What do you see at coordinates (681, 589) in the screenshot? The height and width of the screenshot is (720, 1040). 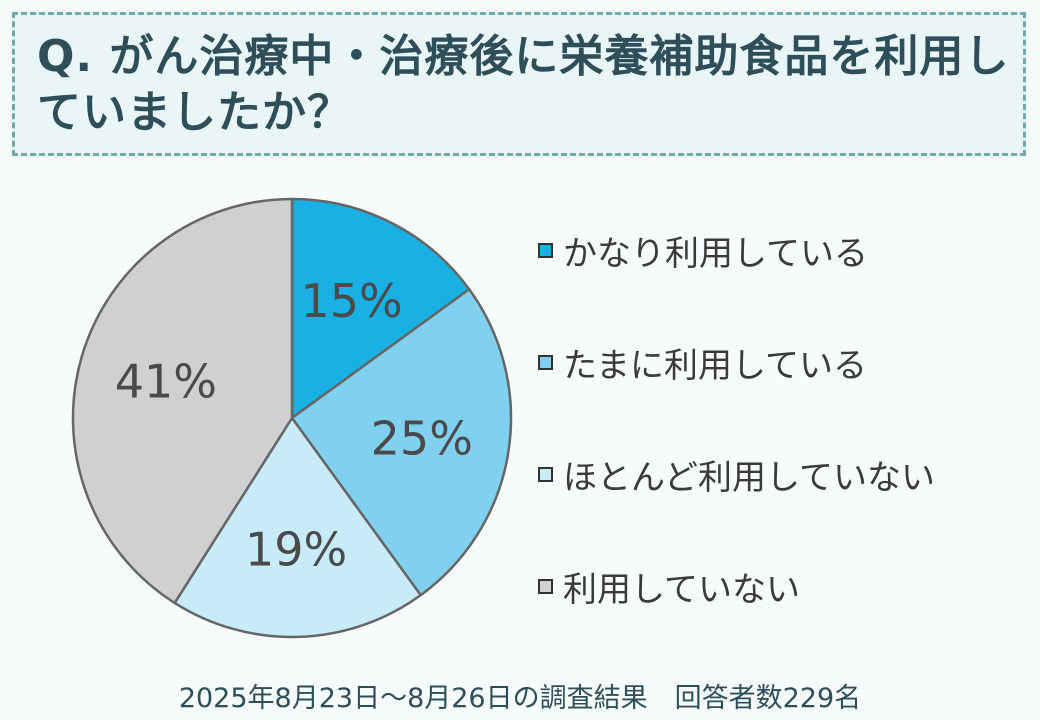 I see `legend-label-3: 利用していない` at bounding box center [681, 589].